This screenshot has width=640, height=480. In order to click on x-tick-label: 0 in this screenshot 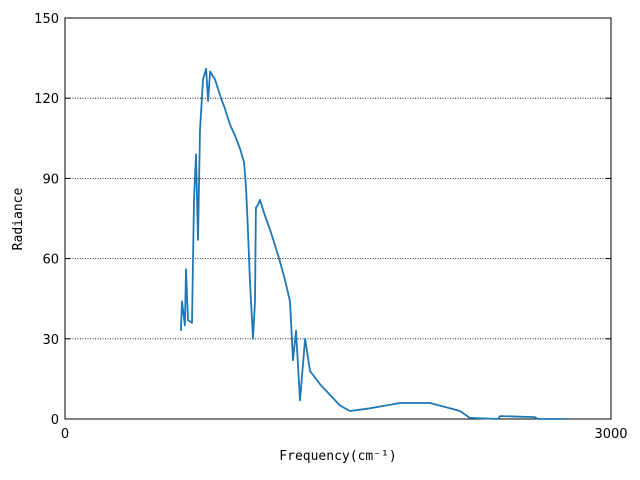, I will do `click(65, 434)`.